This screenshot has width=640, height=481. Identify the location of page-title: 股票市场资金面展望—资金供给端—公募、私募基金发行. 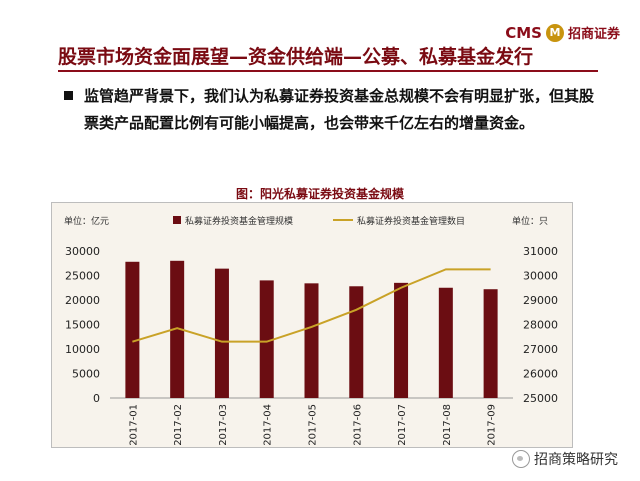
(296, 57).